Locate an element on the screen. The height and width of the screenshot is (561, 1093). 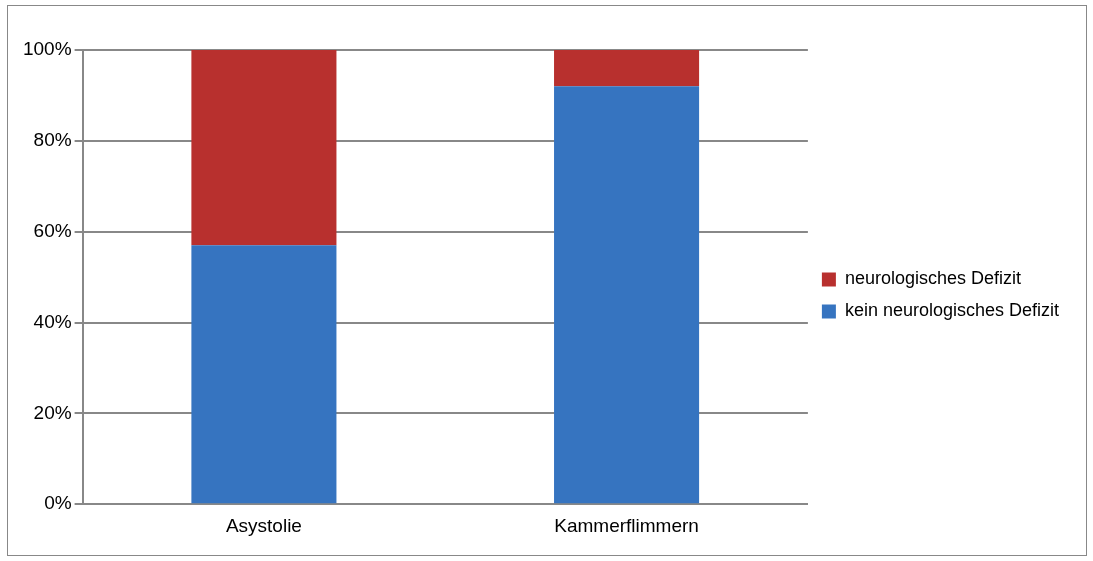
y-tick-label: 60% is located at coordinates (52, 230).